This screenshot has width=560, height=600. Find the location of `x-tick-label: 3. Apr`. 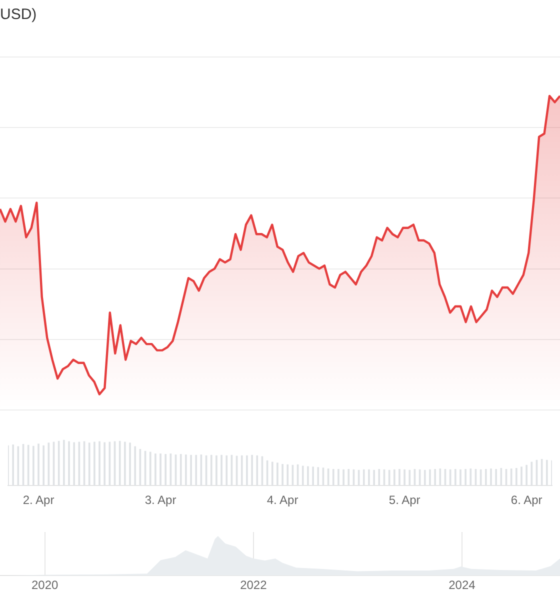

x-tick-label: 3. Apr is located at coordinates (160, 500).